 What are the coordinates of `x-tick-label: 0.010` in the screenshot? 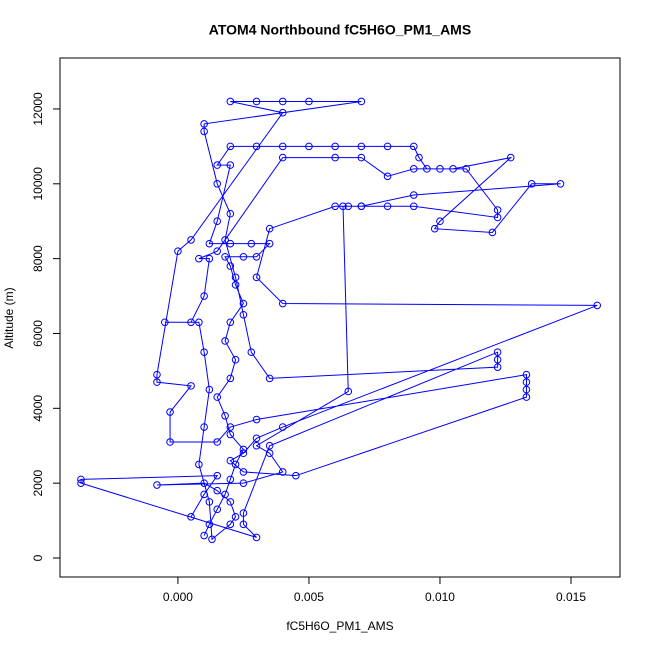 It's located at (440, 597).